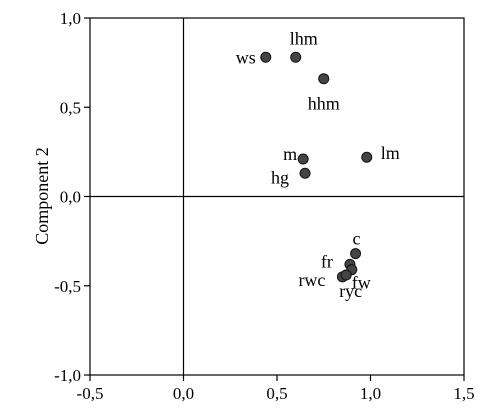 Image resolution: width=482 pixels, height=410 pixels. What do you see at coordinates (90, 393) in the screenshot?
I see `x-tick-label: -0,5` at bounding box center [90, 393].